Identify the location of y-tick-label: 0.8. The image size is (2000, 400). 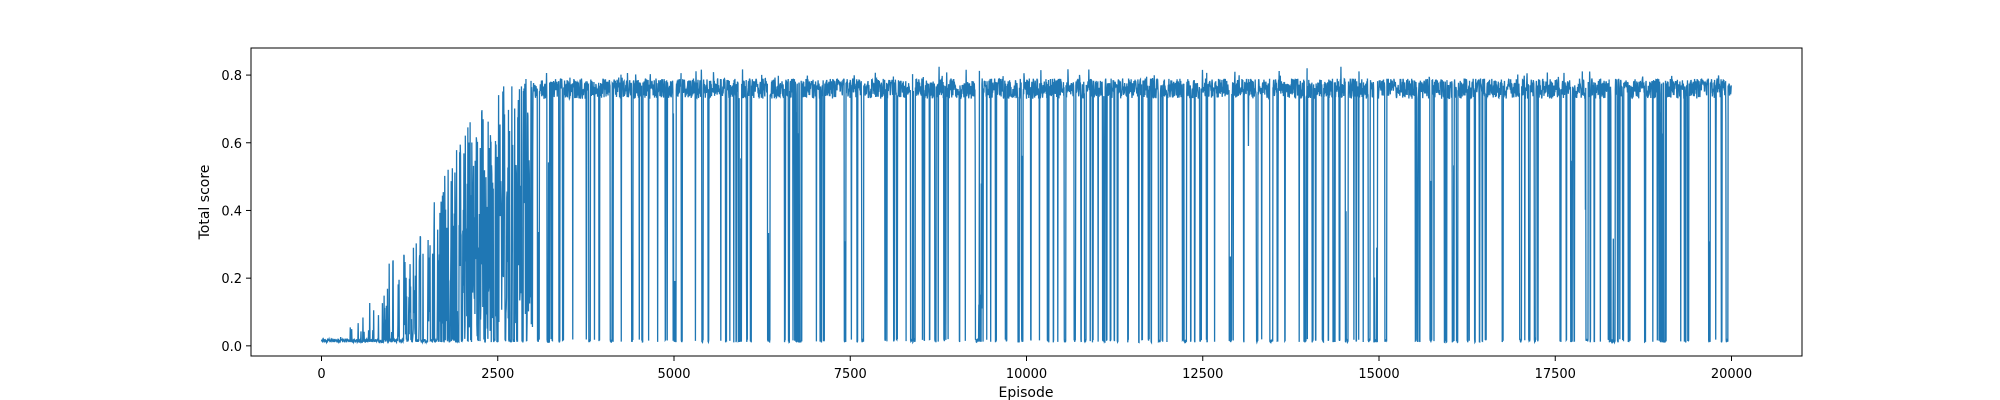
(231, 76).